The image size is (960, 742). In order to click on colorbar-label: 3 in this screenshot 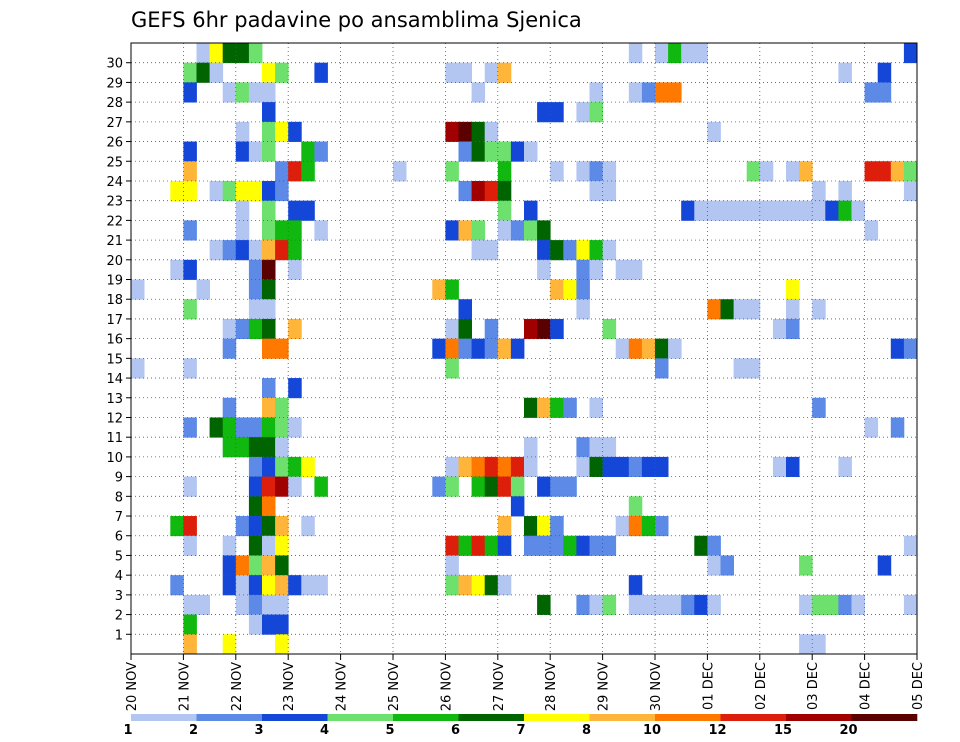, I will do `click(258, 730)`.